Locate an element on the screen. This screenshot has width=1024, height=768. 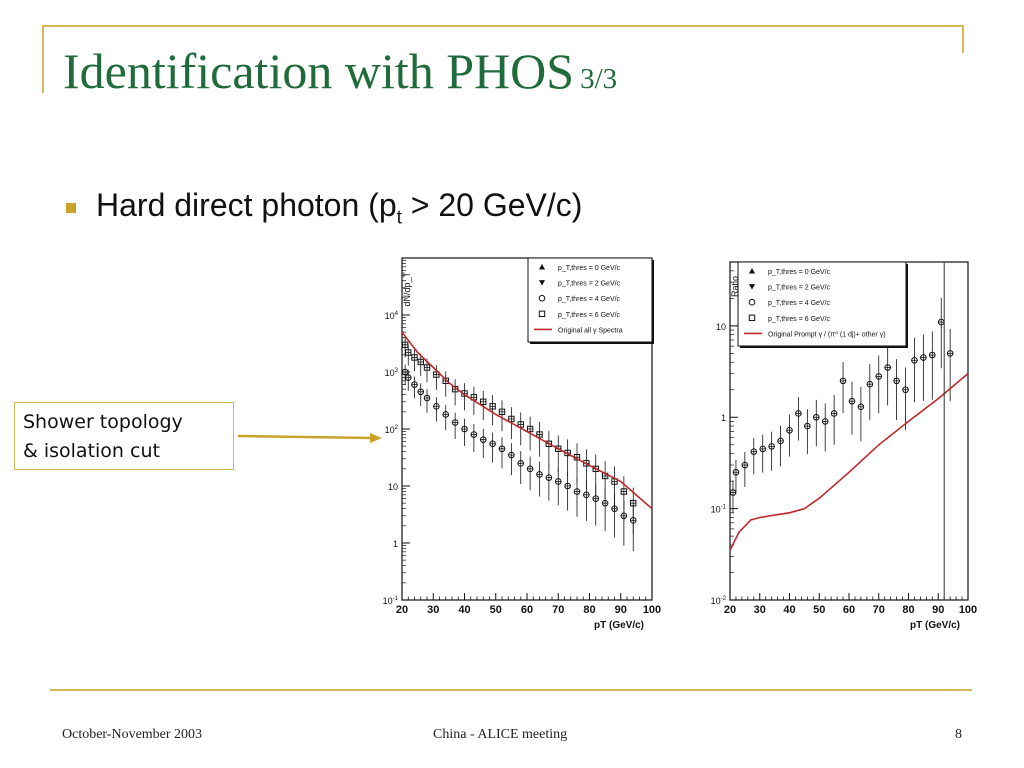
callout-line: Shower topology is located at coordinates (103, 422).